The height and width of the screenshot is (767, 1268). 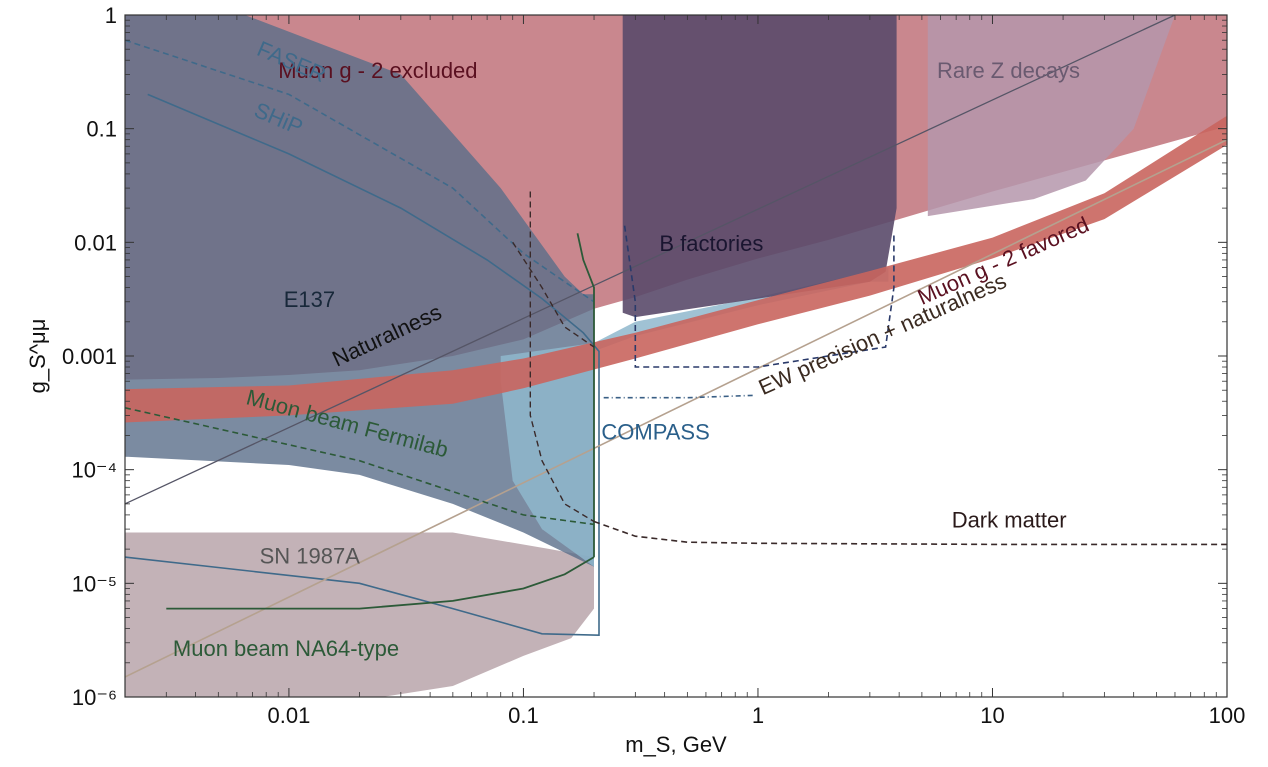 What do you see at coordinates (1009, 520) in the screenshot?
I see `annotation-13: Dark matter` at bounding box center [1009, 520].